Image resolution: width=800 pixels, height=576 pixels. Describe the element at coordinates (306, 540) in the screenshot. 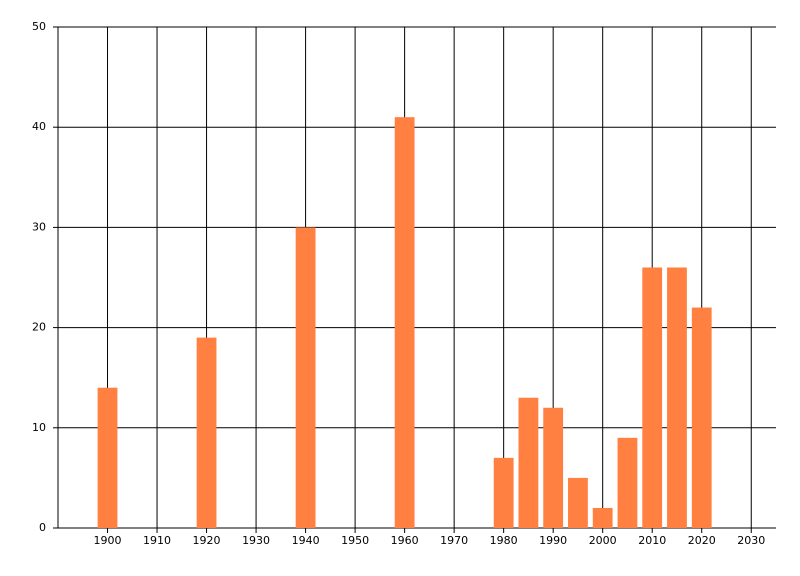

I see `x-tick-label: 1940` at that location.